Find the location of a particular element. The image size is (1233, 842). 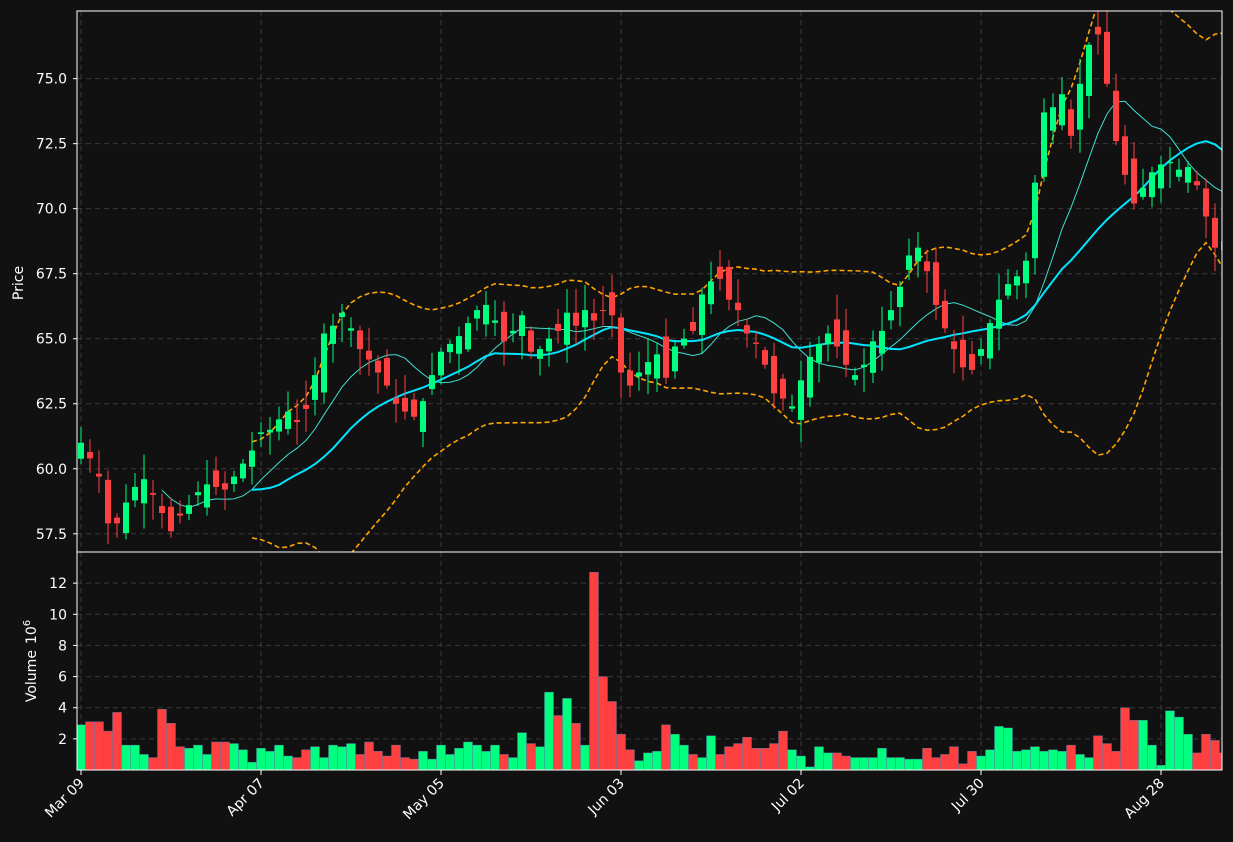

volume-exponent-power: 6 is located at coordinates (27, 623).